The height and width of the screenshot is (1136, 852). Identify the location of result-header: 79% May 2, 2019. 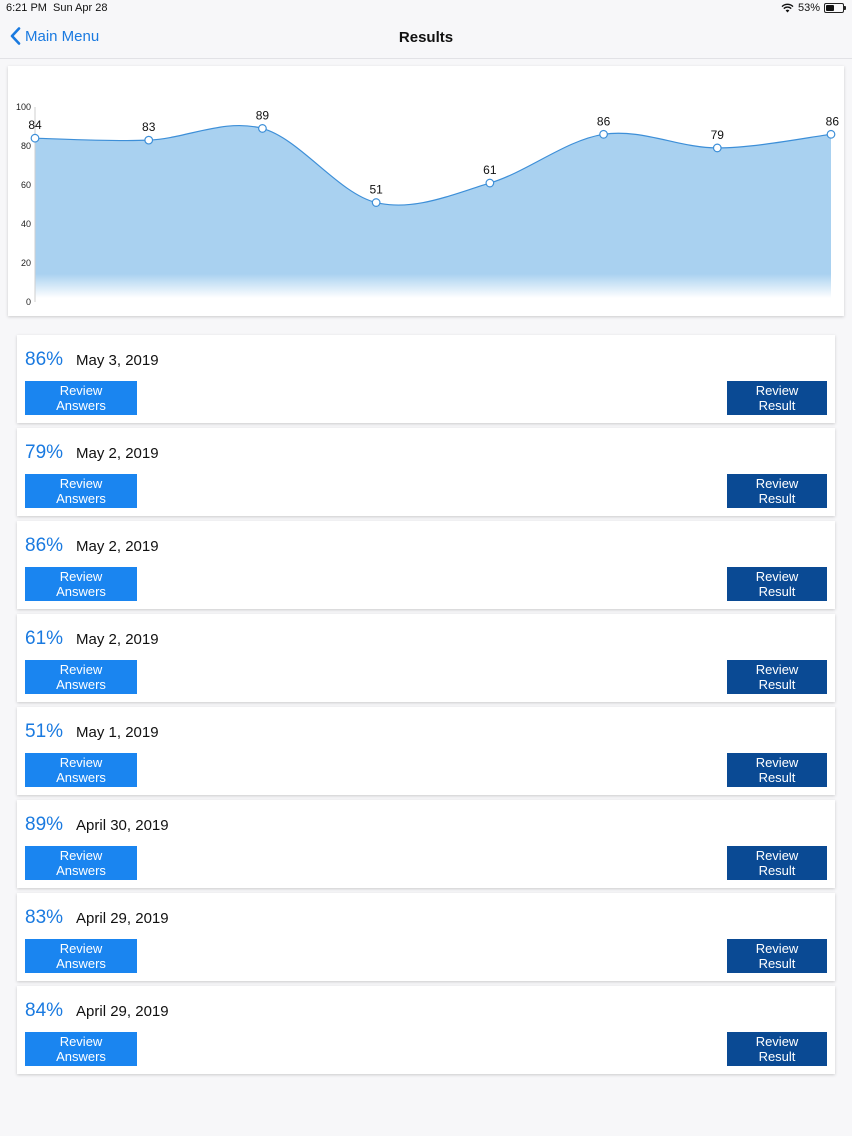
(92, 453).